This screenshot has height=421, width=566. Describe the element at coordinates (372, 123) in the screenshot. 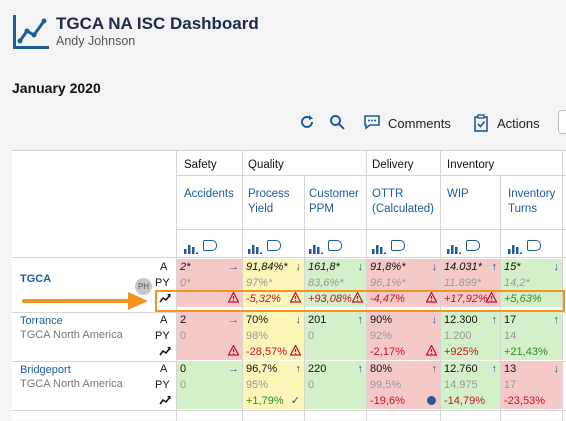

I see `comments-icon` at that location.